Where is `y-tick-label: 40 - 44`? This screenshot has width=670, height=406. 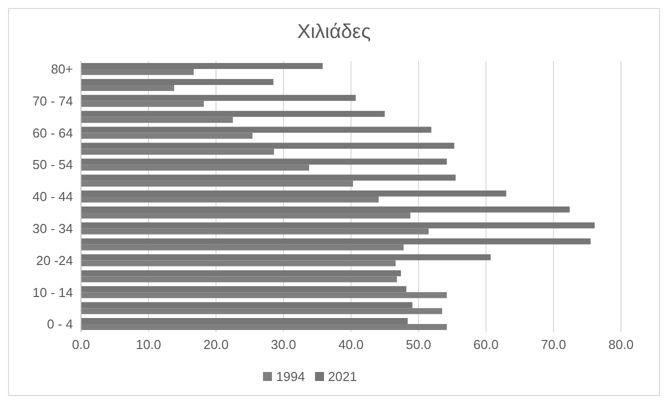 y-tick-label: 40 - 44 is located at coordinates (52, 196).